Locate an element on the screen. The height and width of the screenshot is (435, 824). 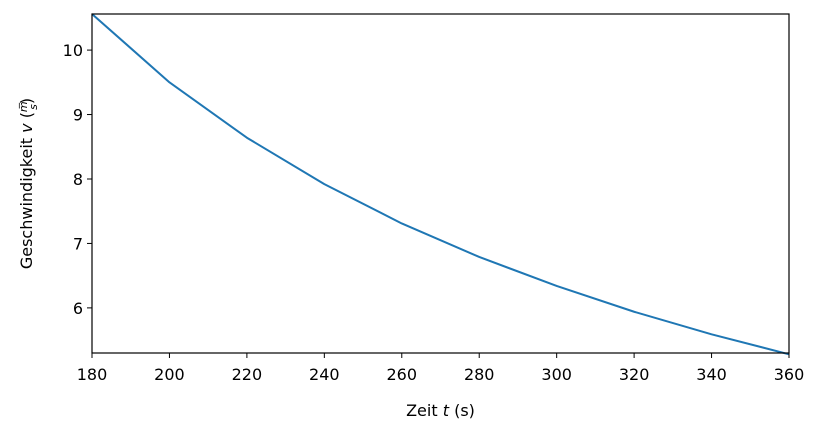
y-label-frac-bar: ‾ is located at coordinates (23, 105).